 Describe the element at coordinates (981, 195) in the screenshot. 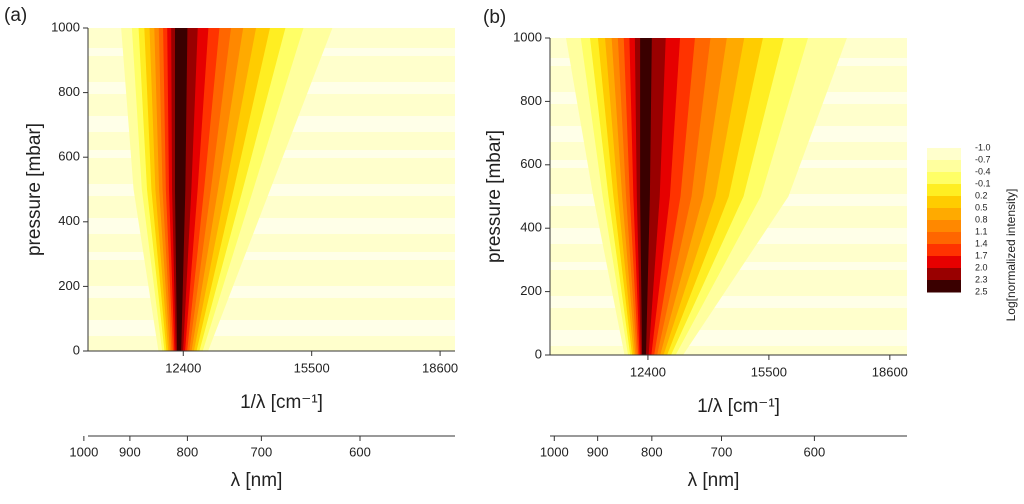

I see `colorbar-label: 0.2` at that location.